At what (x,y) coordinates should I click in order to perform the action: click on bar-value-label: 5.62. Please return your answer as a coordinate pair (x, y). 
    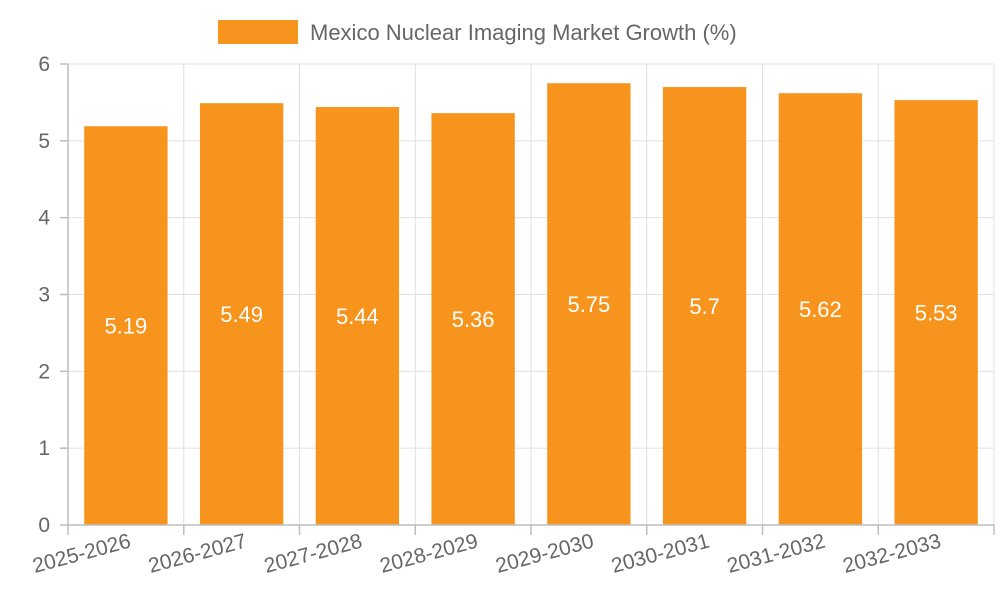
    Looking at the image, I should click on (820, 309).